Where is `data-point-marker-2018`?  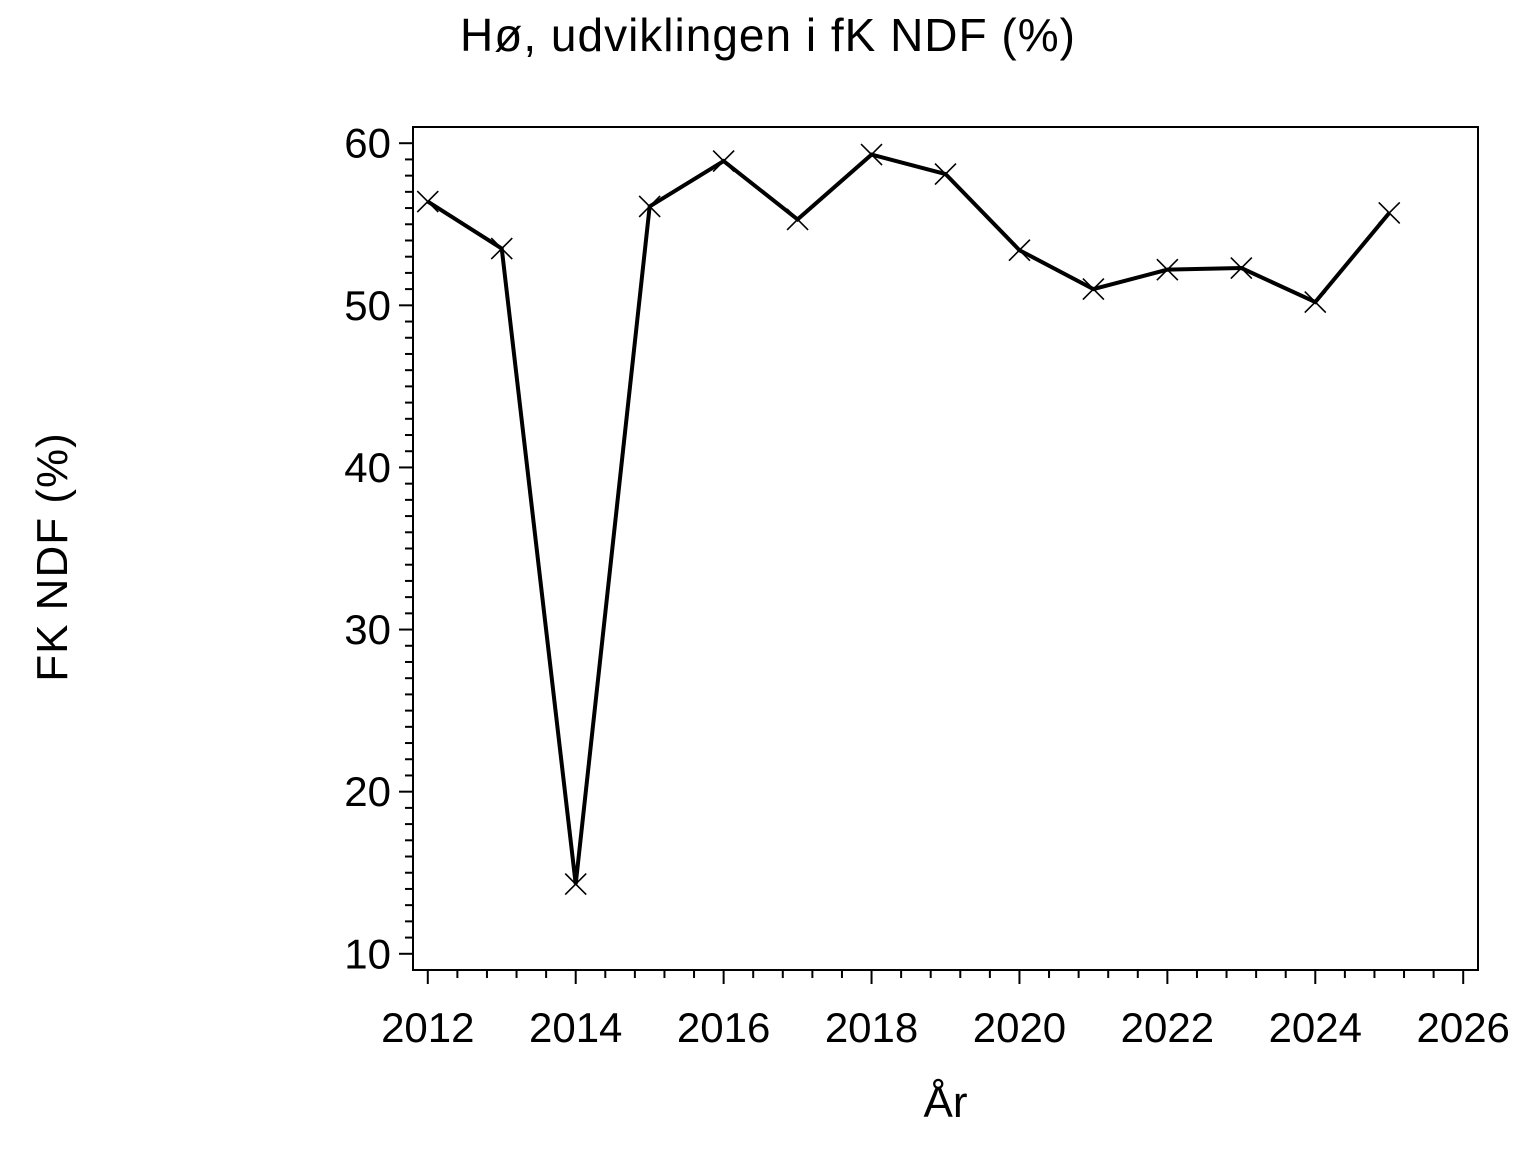 data-point-marker-2018 is located at coordinates (871, 154).